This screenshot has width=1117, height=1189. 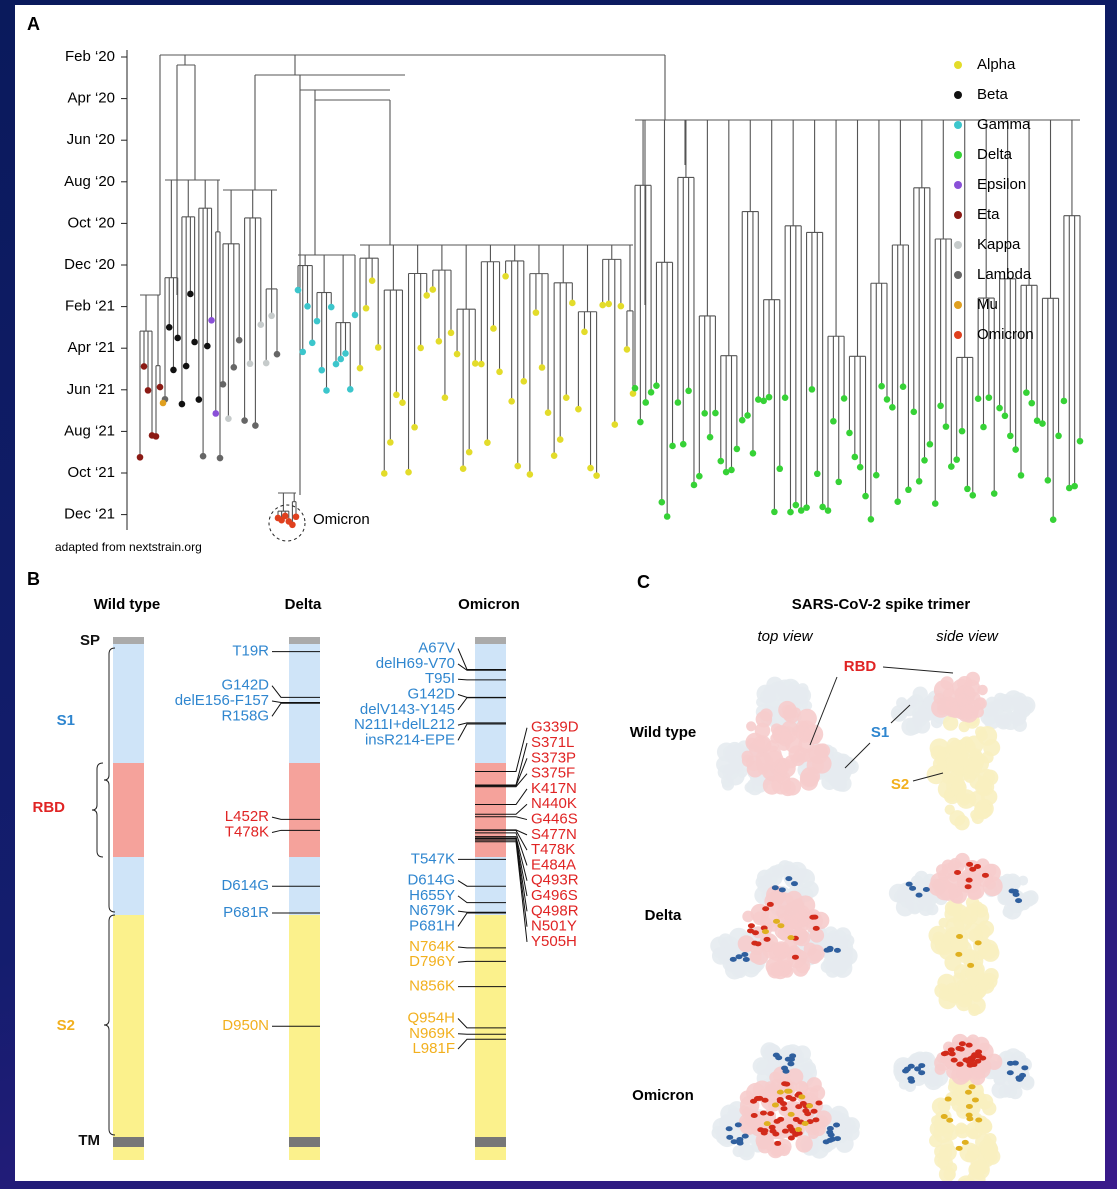 What do you see at coordinates (490, 1153) in the screenshot?
I see `s2-segment` at bounding box center [490, 1153].